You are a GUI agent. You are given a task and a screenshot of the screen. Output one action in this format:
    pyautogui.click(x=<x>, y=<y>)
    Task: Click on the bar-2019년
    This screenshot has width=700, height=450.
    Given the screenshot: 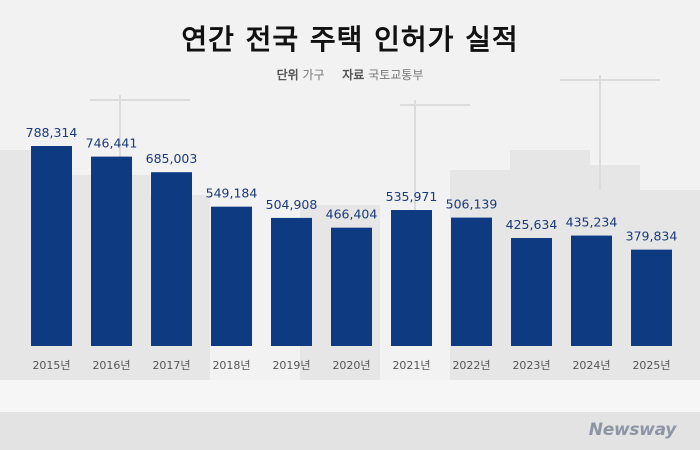 What is the action you would take?
    pyautogui.click(x=291, y=281)
    